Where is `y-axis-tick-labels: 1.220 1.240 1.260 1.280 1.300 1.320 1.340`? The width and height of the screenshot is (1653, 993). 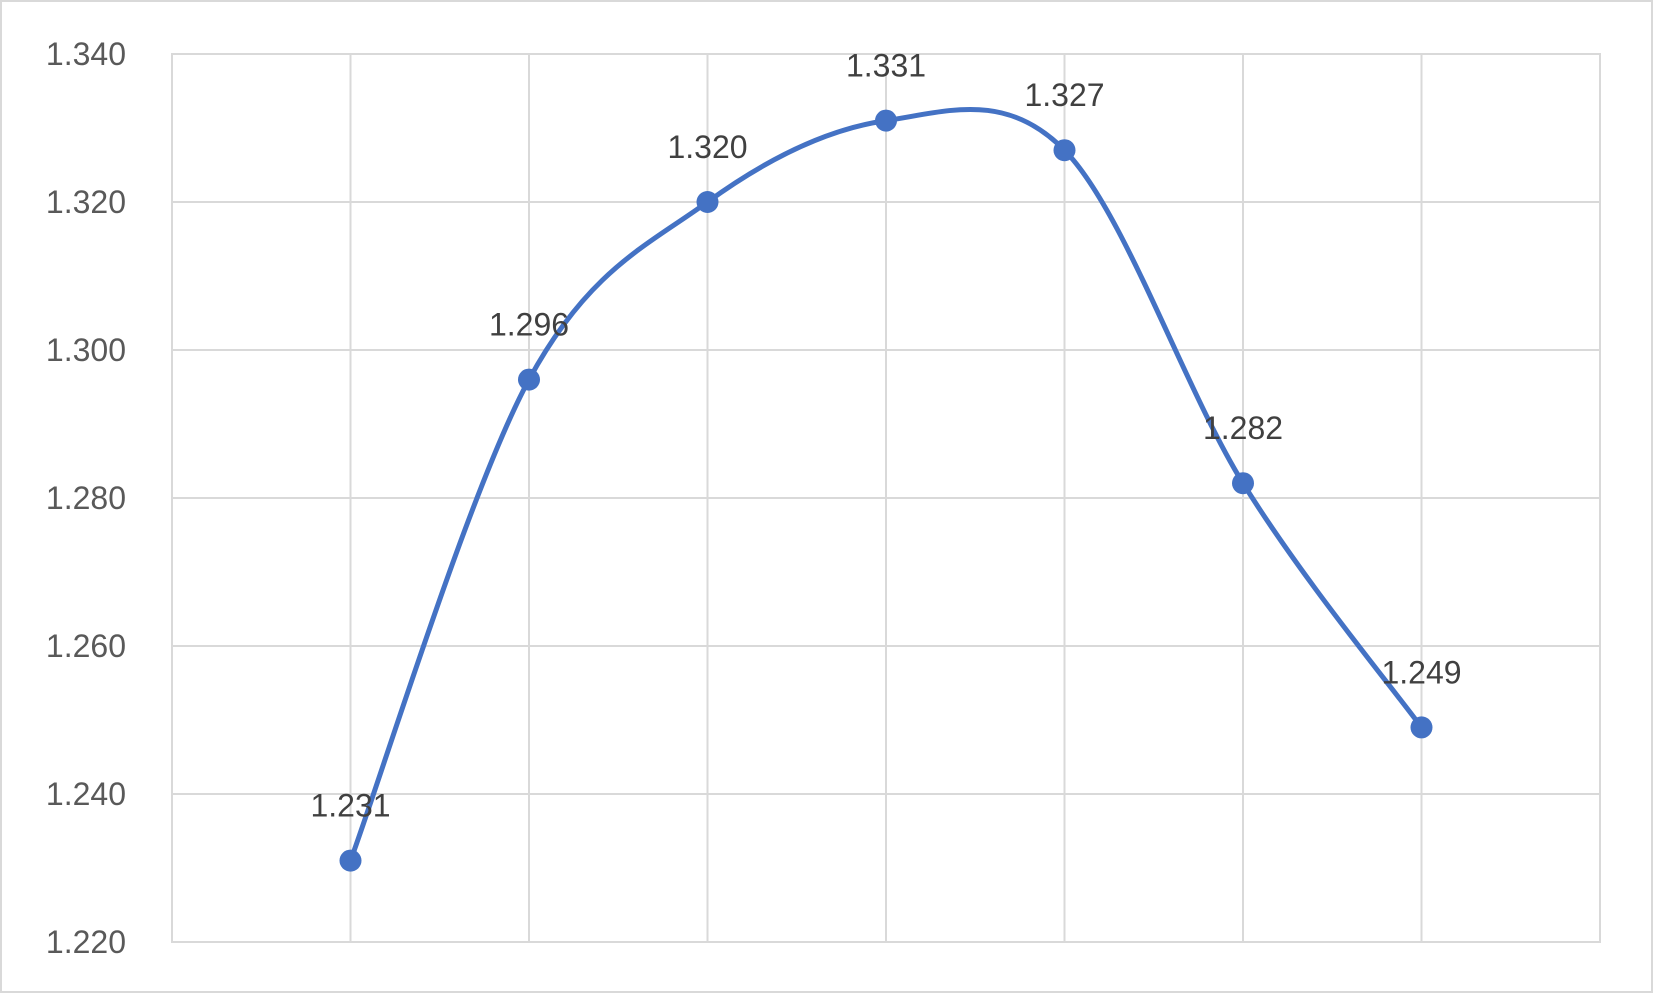 y-axis-tick-labels: 1.220 1.240 1.260 1.280 1.300 1.320 1.340 is located at coordinates (86, 498).